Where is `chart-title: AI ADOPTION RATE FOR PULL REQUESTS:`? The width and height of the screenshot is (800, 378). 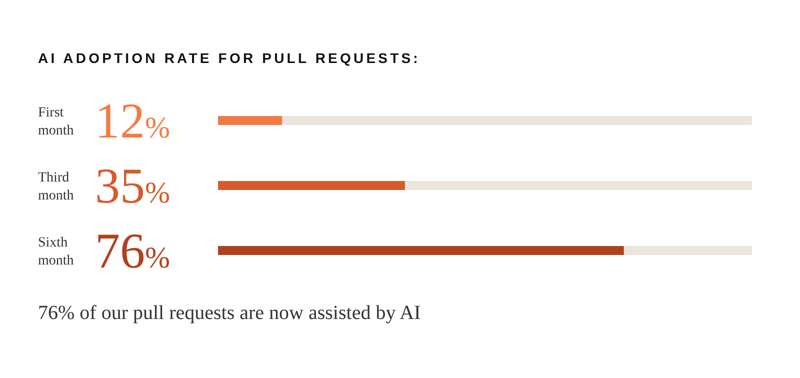
chart-title: AI ADOPTION RATE FOR PULL REQUESTS: is located at coordinates (229, 58).